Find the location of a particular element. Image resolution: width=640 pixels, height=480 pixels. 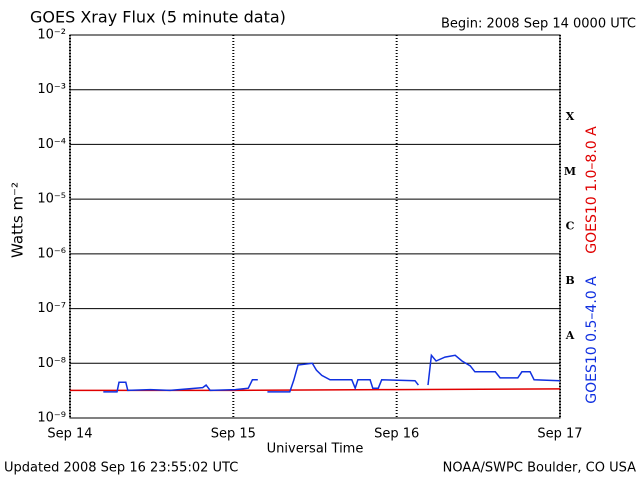

y-axis-label: Watts m⁻² is located at coordinates (18, 220).